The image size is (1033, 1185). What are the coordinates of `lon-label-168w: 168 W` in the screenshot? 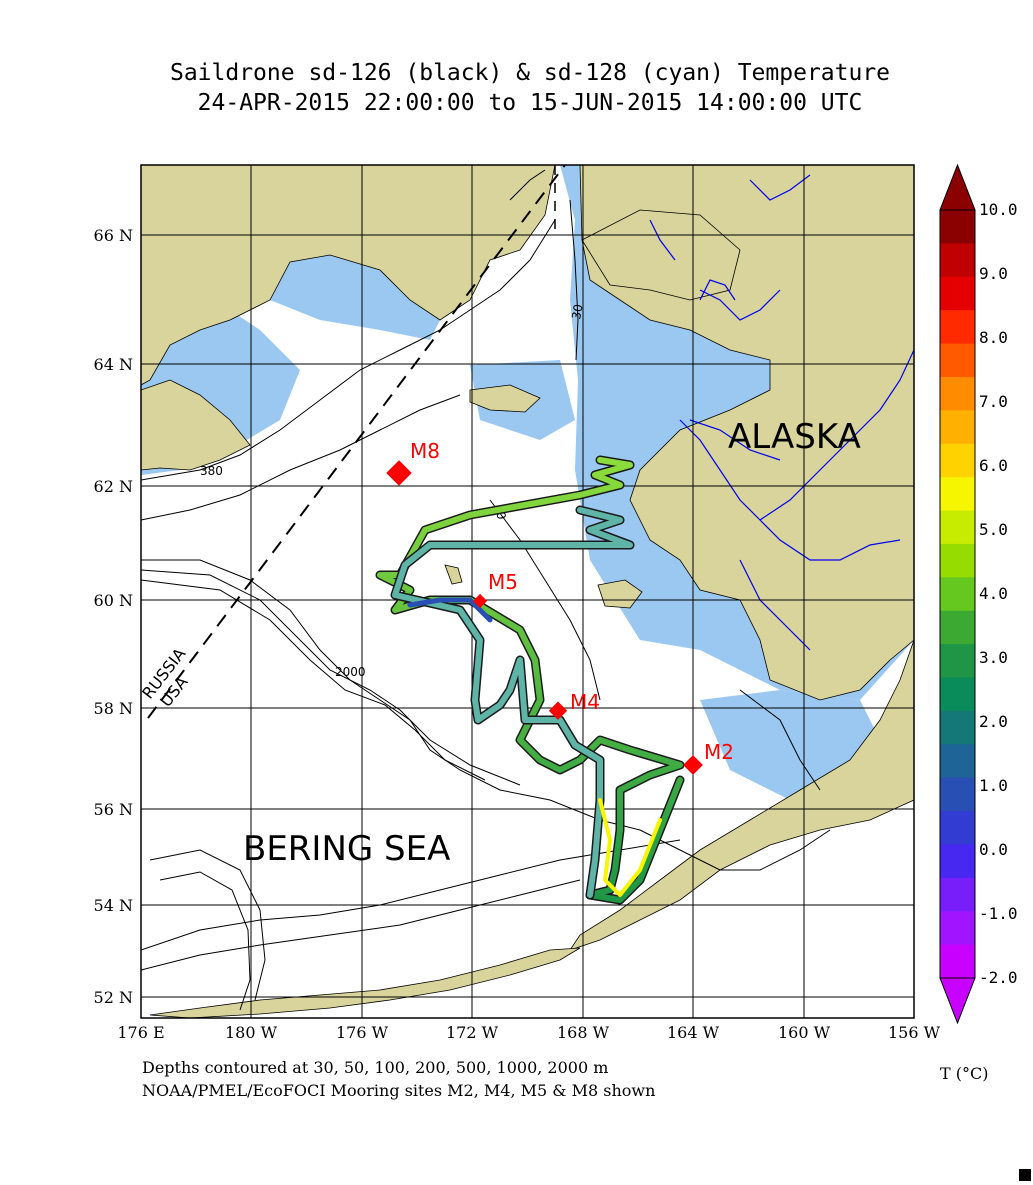 It's located at (583, 1032).